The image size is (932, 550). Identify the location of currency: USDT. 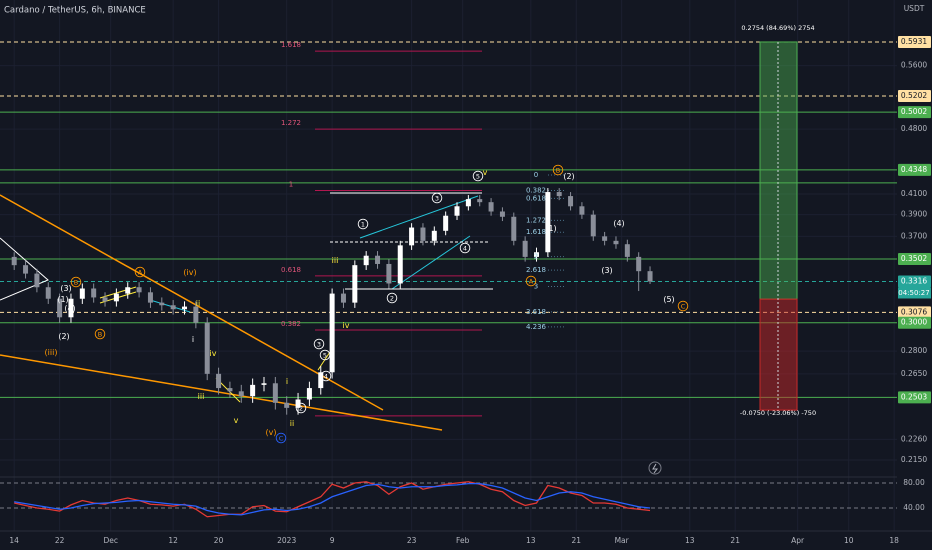
(914, 8).